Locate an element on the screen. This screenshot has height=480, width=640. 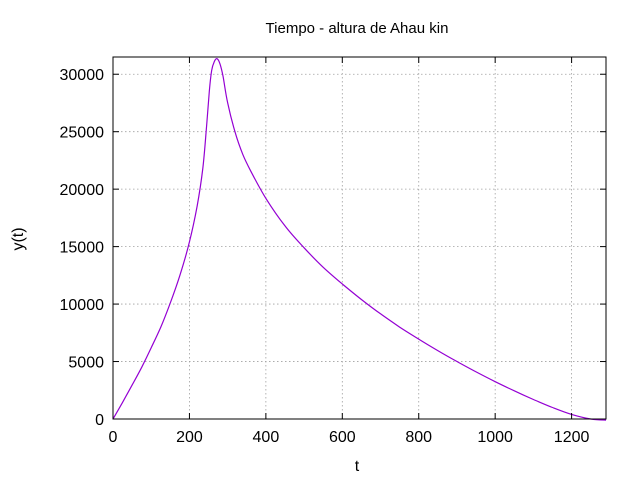
x-tick-label: 1200 is located at coordinates (572, 437).